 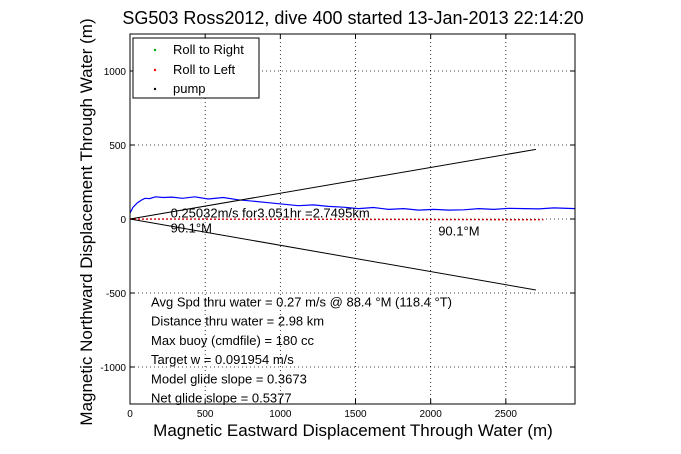 I want to click on legend: Roll to Right Roll to Left pump, so click(x=196, y=68).